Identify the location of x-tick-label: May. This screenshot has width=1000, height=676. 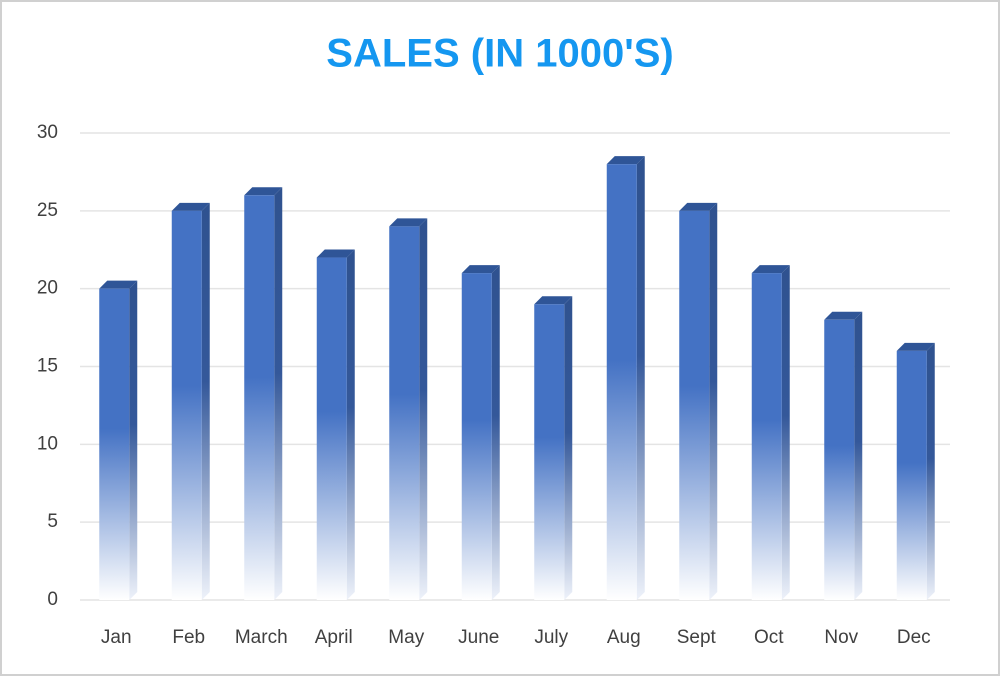
(406, 637).